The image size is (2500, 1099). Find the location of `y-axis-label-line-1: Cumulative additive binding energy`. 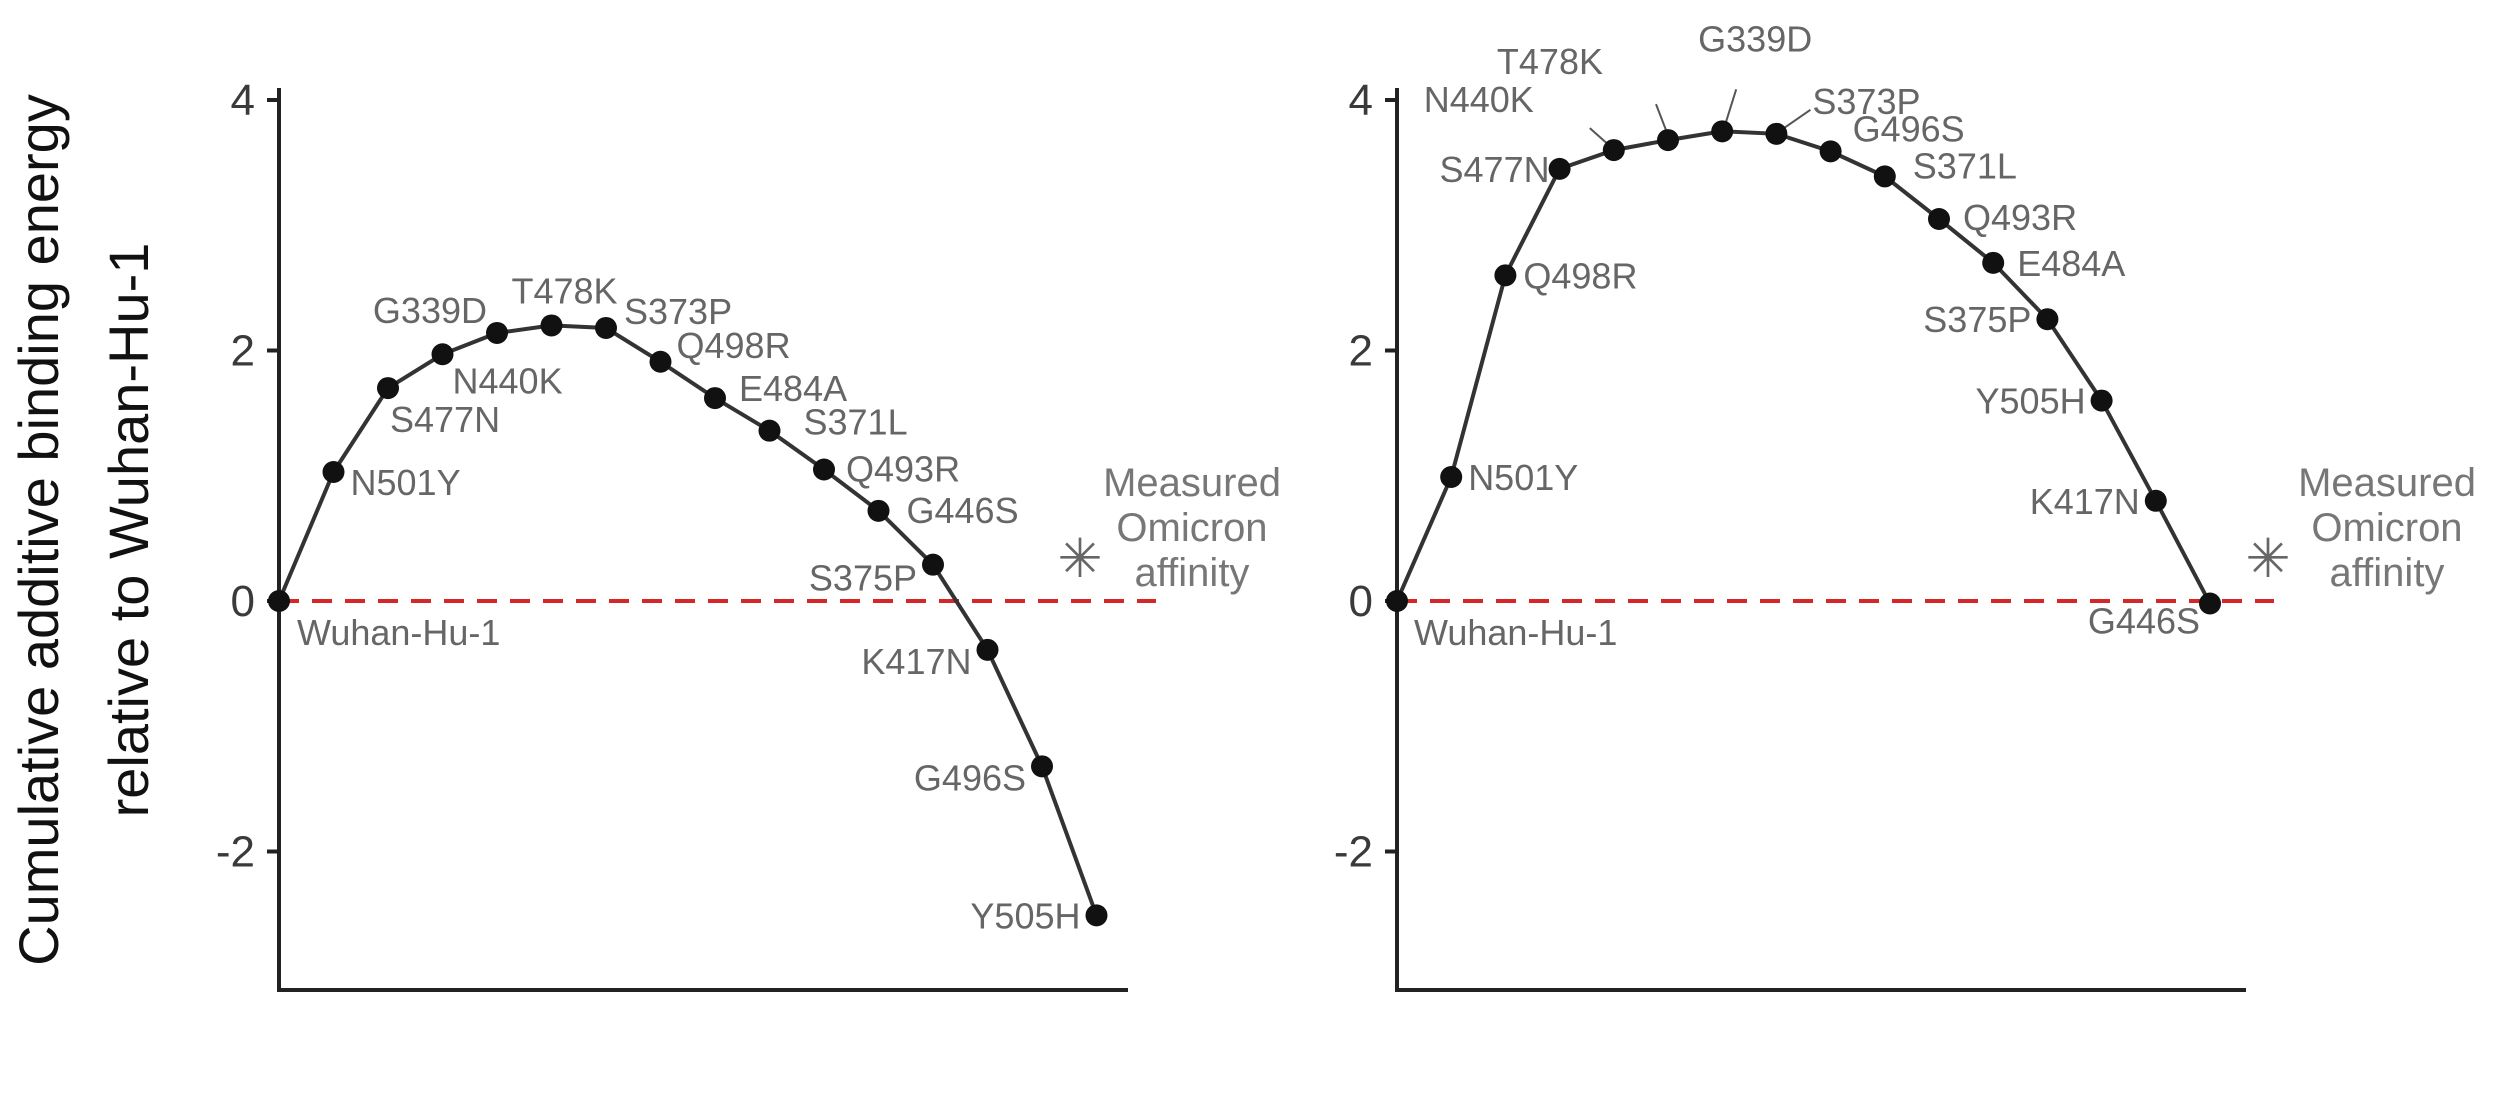

y-axis-label-line-1: Cumulative additive binding energy is located at coordinates (38, 530).